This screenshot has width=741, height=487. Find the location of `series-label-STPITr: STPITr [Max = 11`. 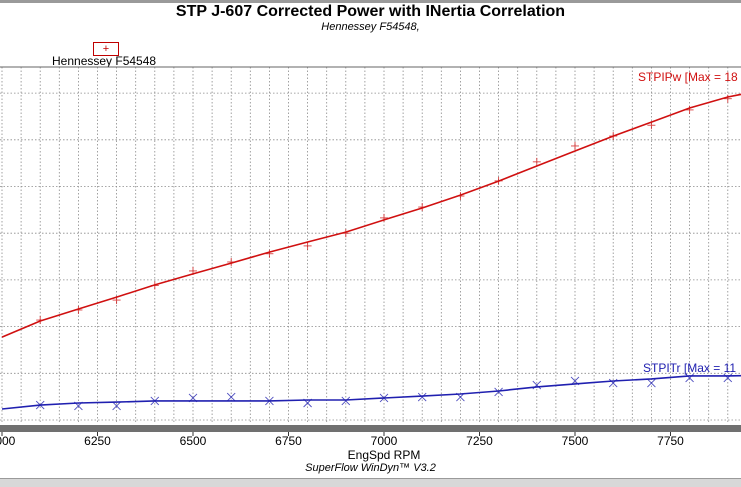

series-label-STPITr: STPITr [Max = 11 is located at coordinates (689, 368).